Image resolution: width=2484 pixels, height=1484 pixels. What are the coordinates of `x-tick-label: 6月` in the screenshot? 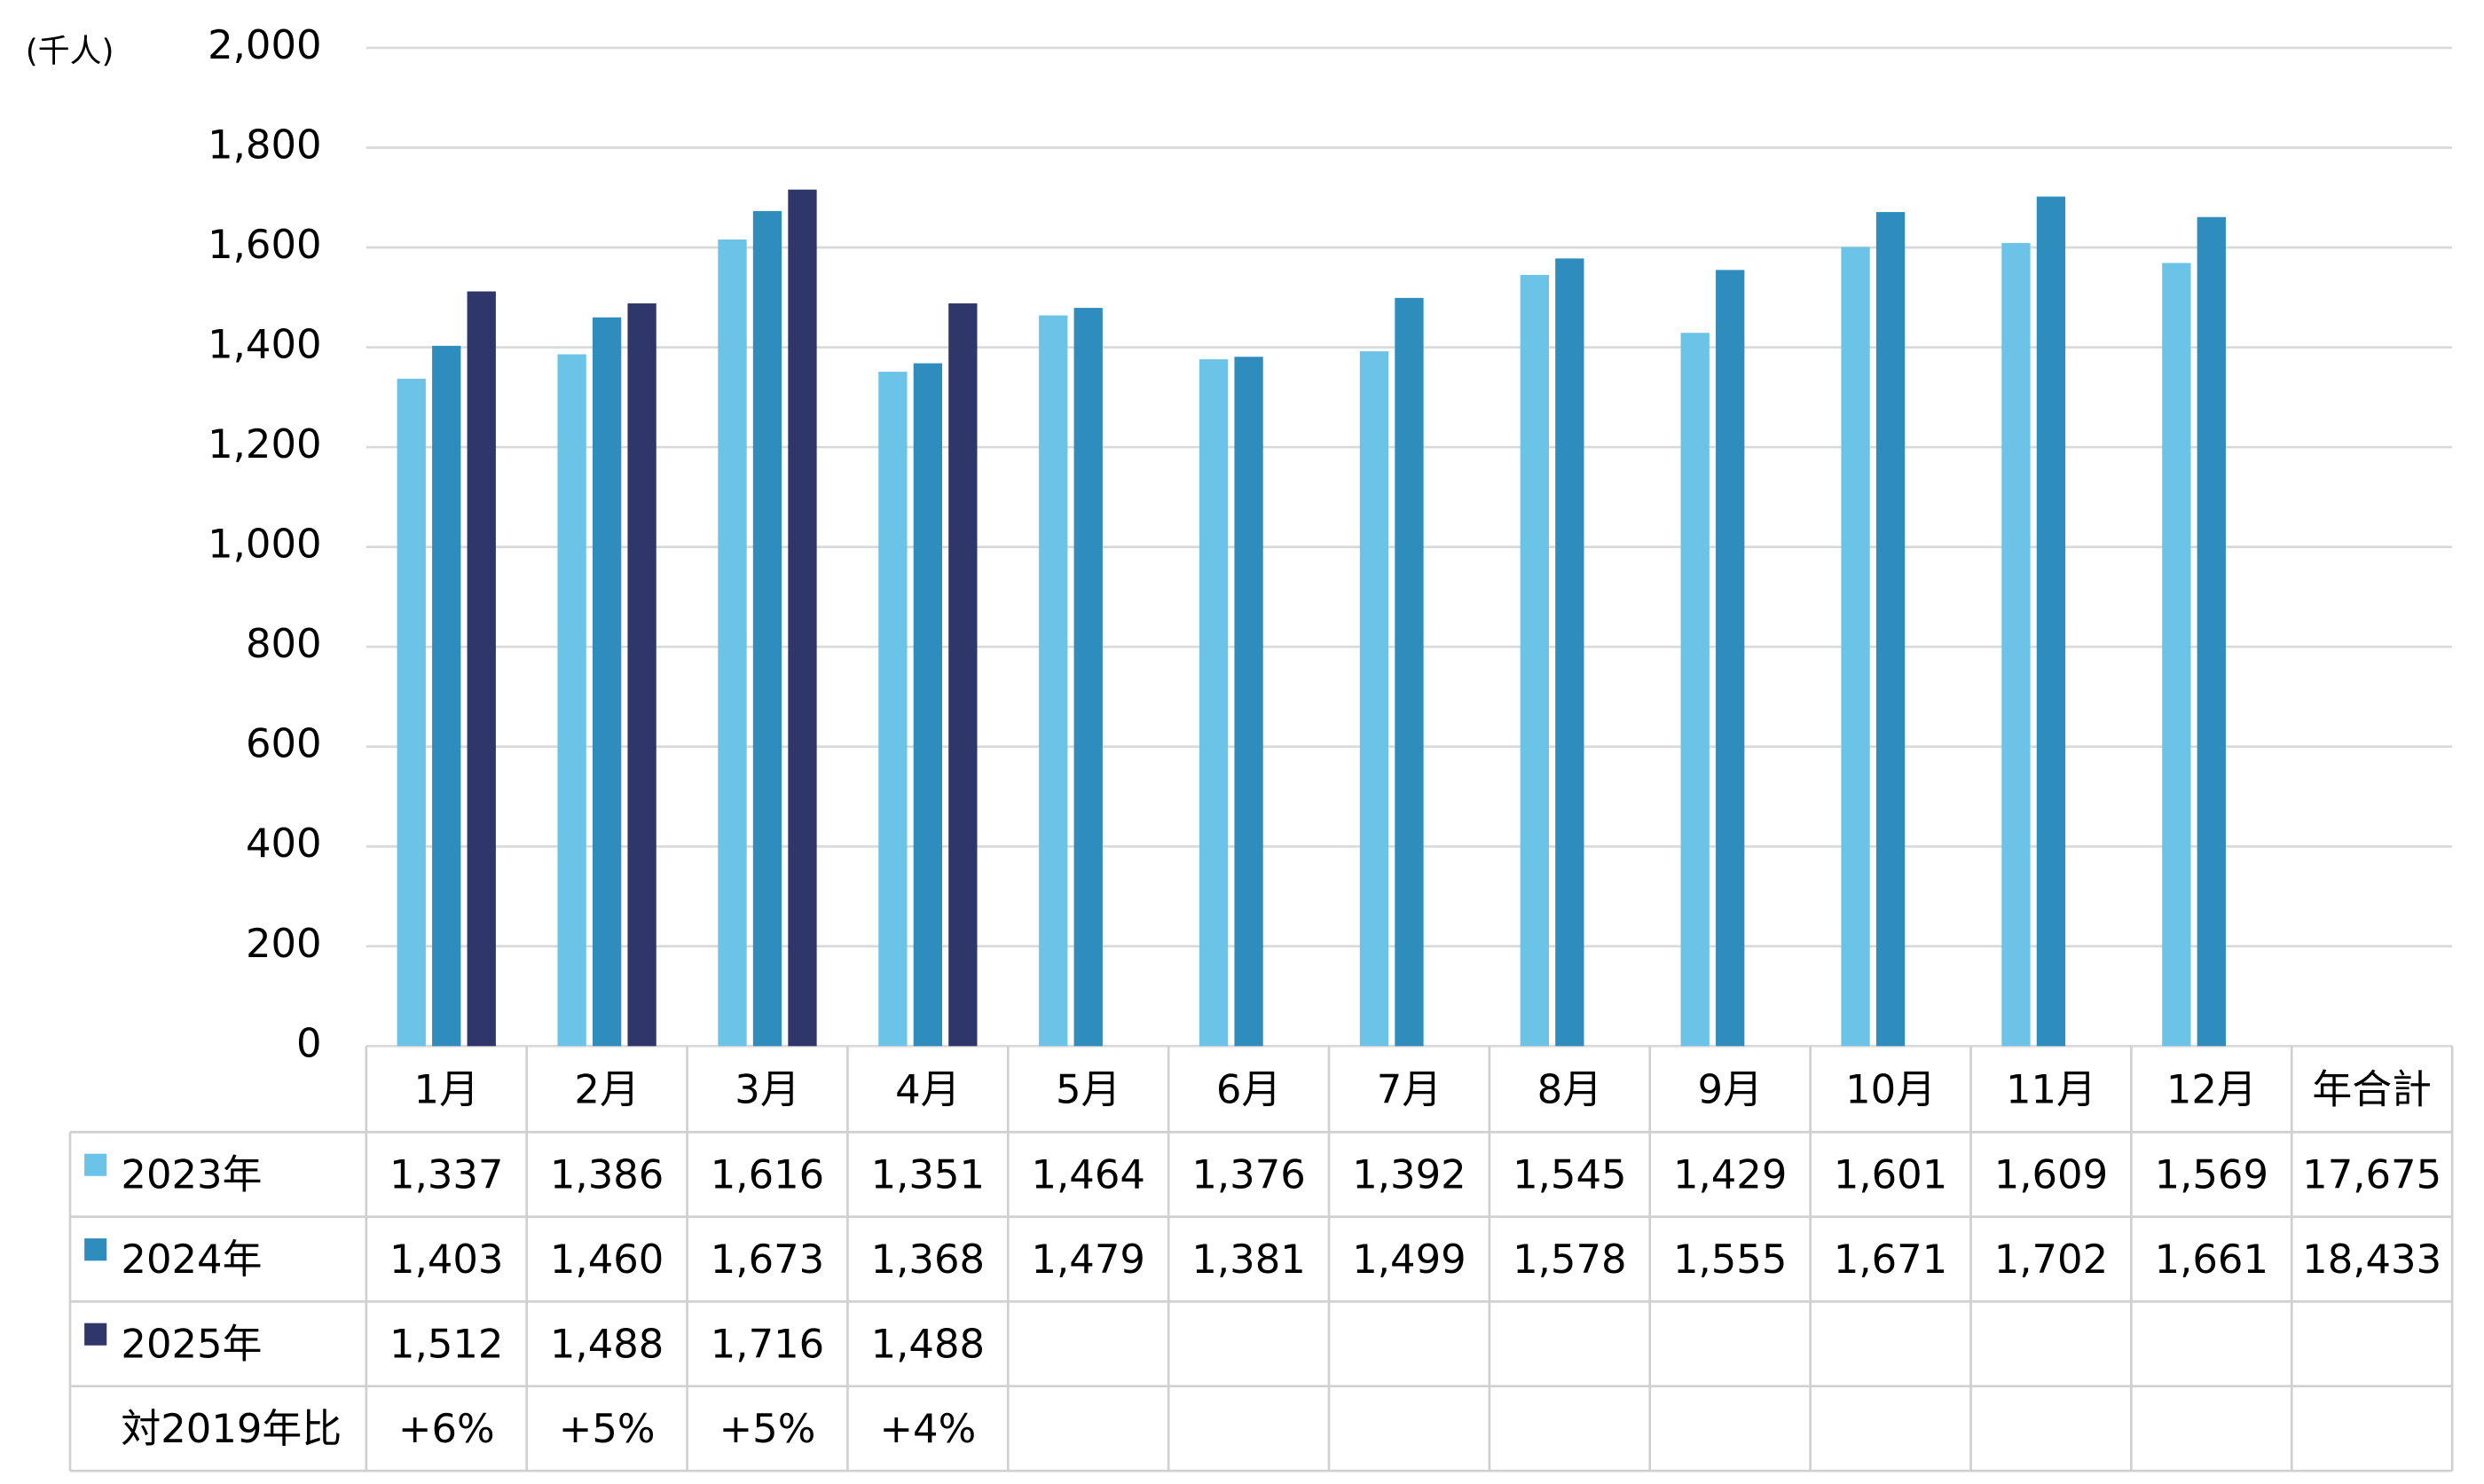 It's located at (1248, 1088).